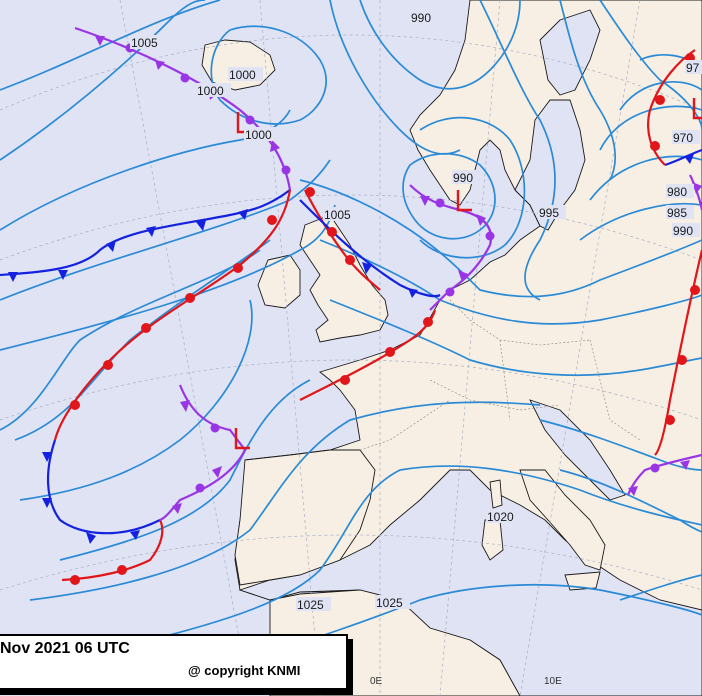 This screenshot has height=696, width=702. I want to click on isobar-label: 97, so click(693, 68).